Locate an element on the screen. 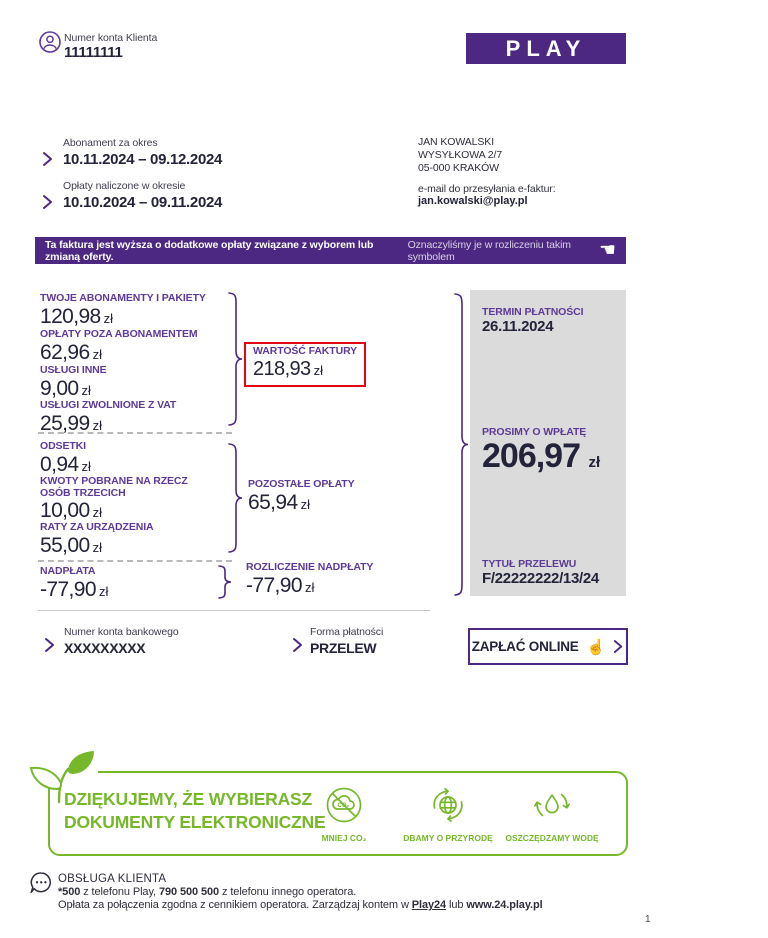 The image size is (768, 938). recipient-address: JAN KOWALSKI WYSYŁKOWA 2/7 05-000 KRAKÓW is located at coordinates (460, 155).